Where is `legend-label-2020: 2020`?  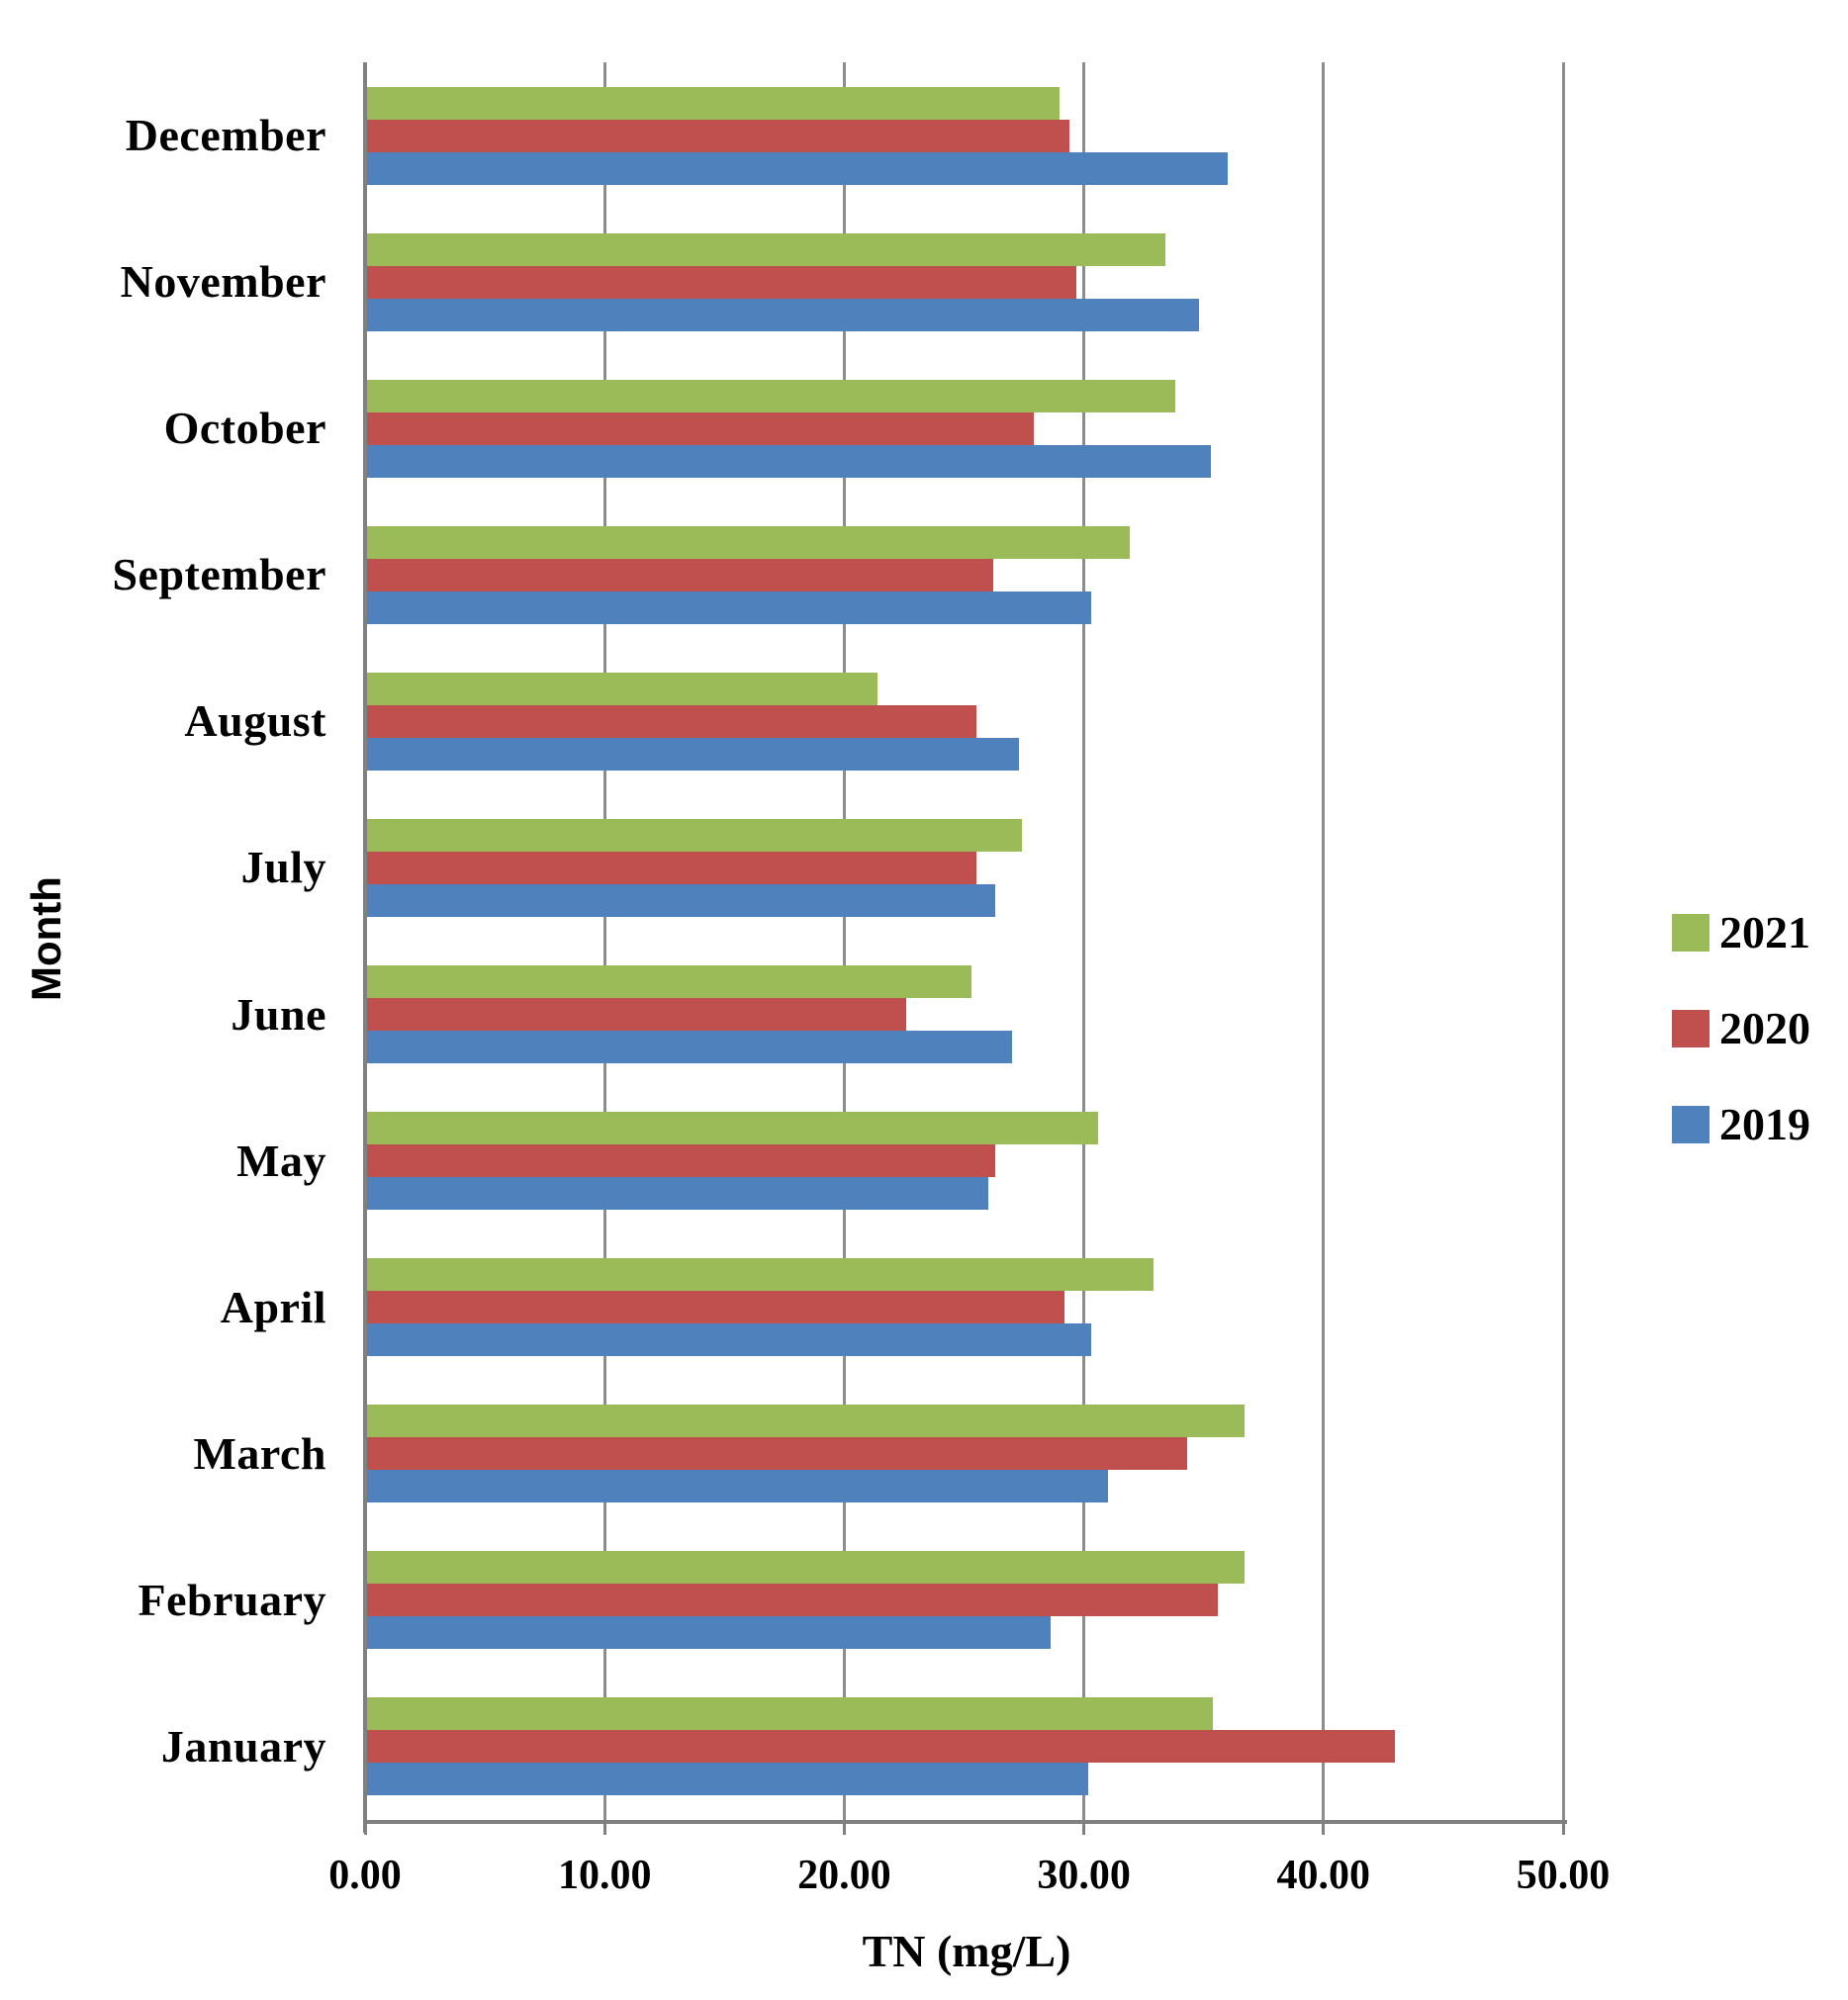 legend-label-2020: 2020 is located at coordinates (1765, 1028).